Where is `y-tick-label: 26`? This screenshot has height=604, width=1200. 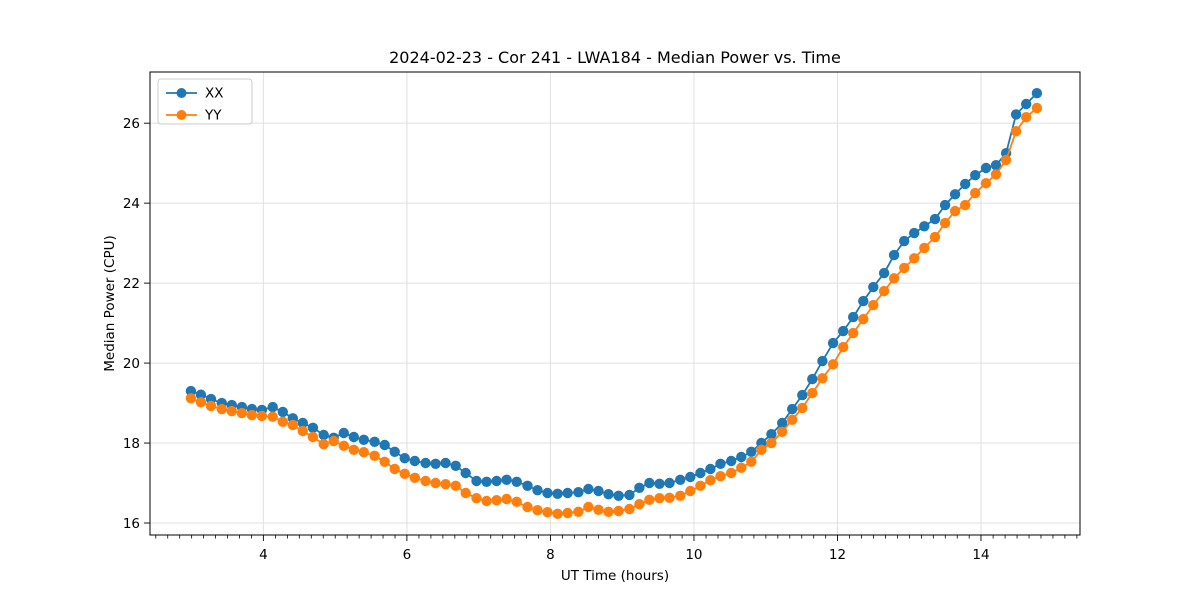 y-tick-label: 26 is located at coordinates (131, 124).